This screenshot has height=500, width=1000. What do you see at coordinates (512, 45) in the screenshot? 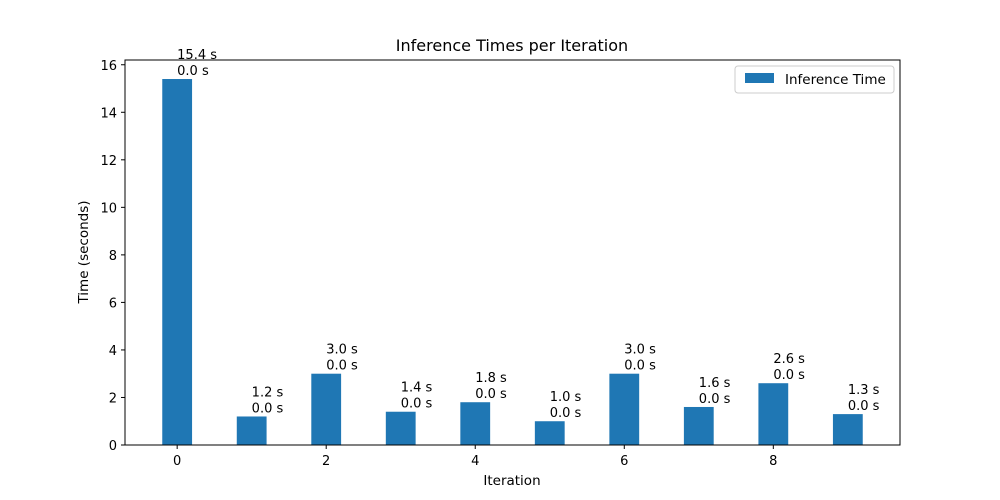
I see `chart-title: Inference Times per Iteration` at bounding box center [512, 45].